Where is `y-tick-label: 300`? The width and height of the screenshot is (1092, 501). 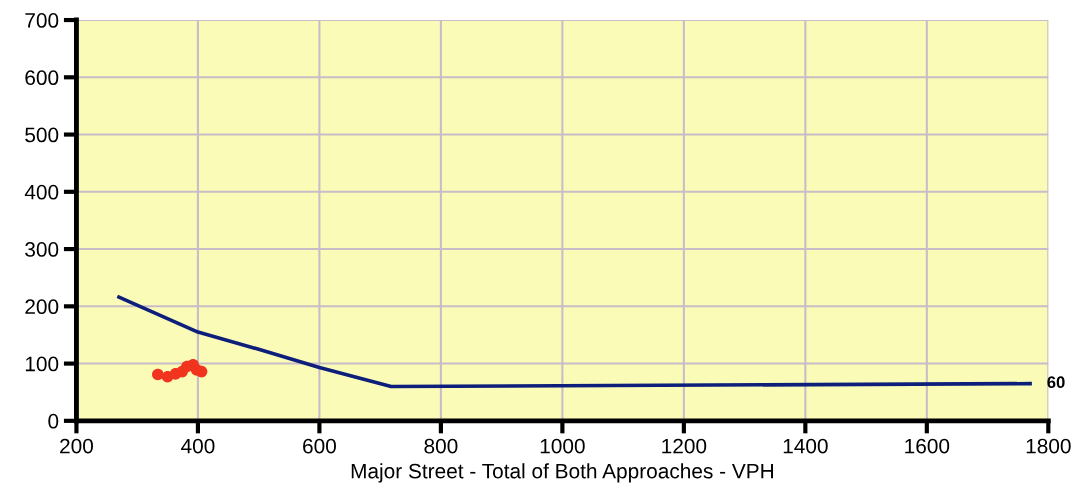
y-tick-label: 300 is located at coordinates (42, 249).